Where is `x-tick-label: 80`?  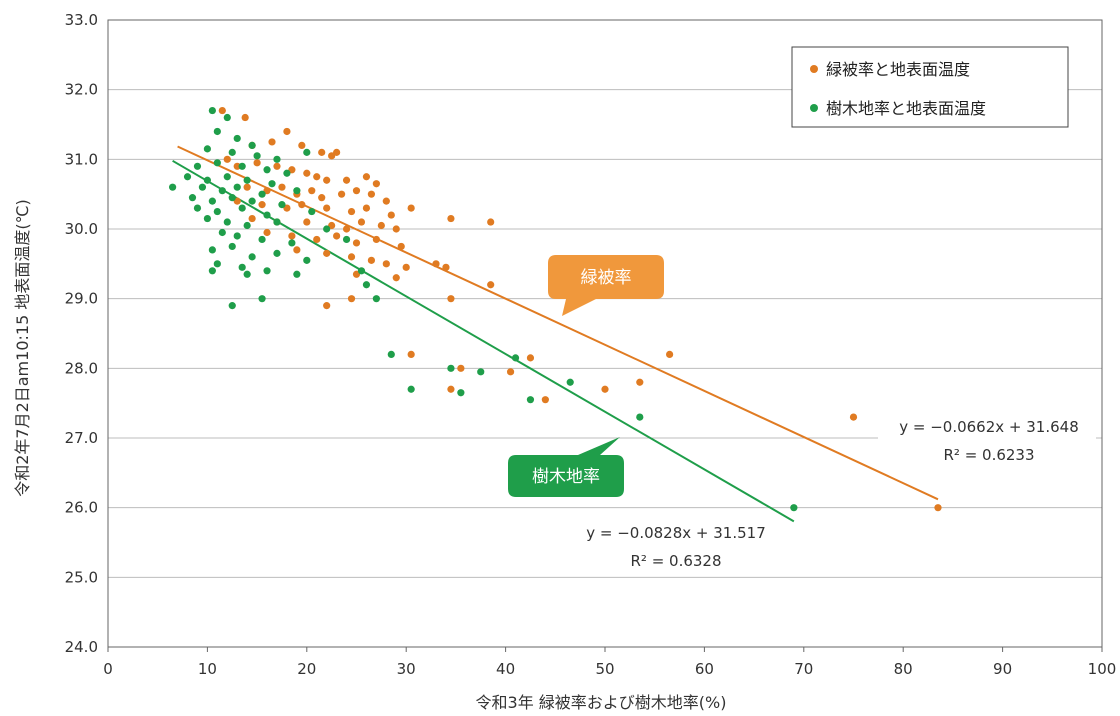
x-tick-label: 80 is located at coordinates (903, 669).